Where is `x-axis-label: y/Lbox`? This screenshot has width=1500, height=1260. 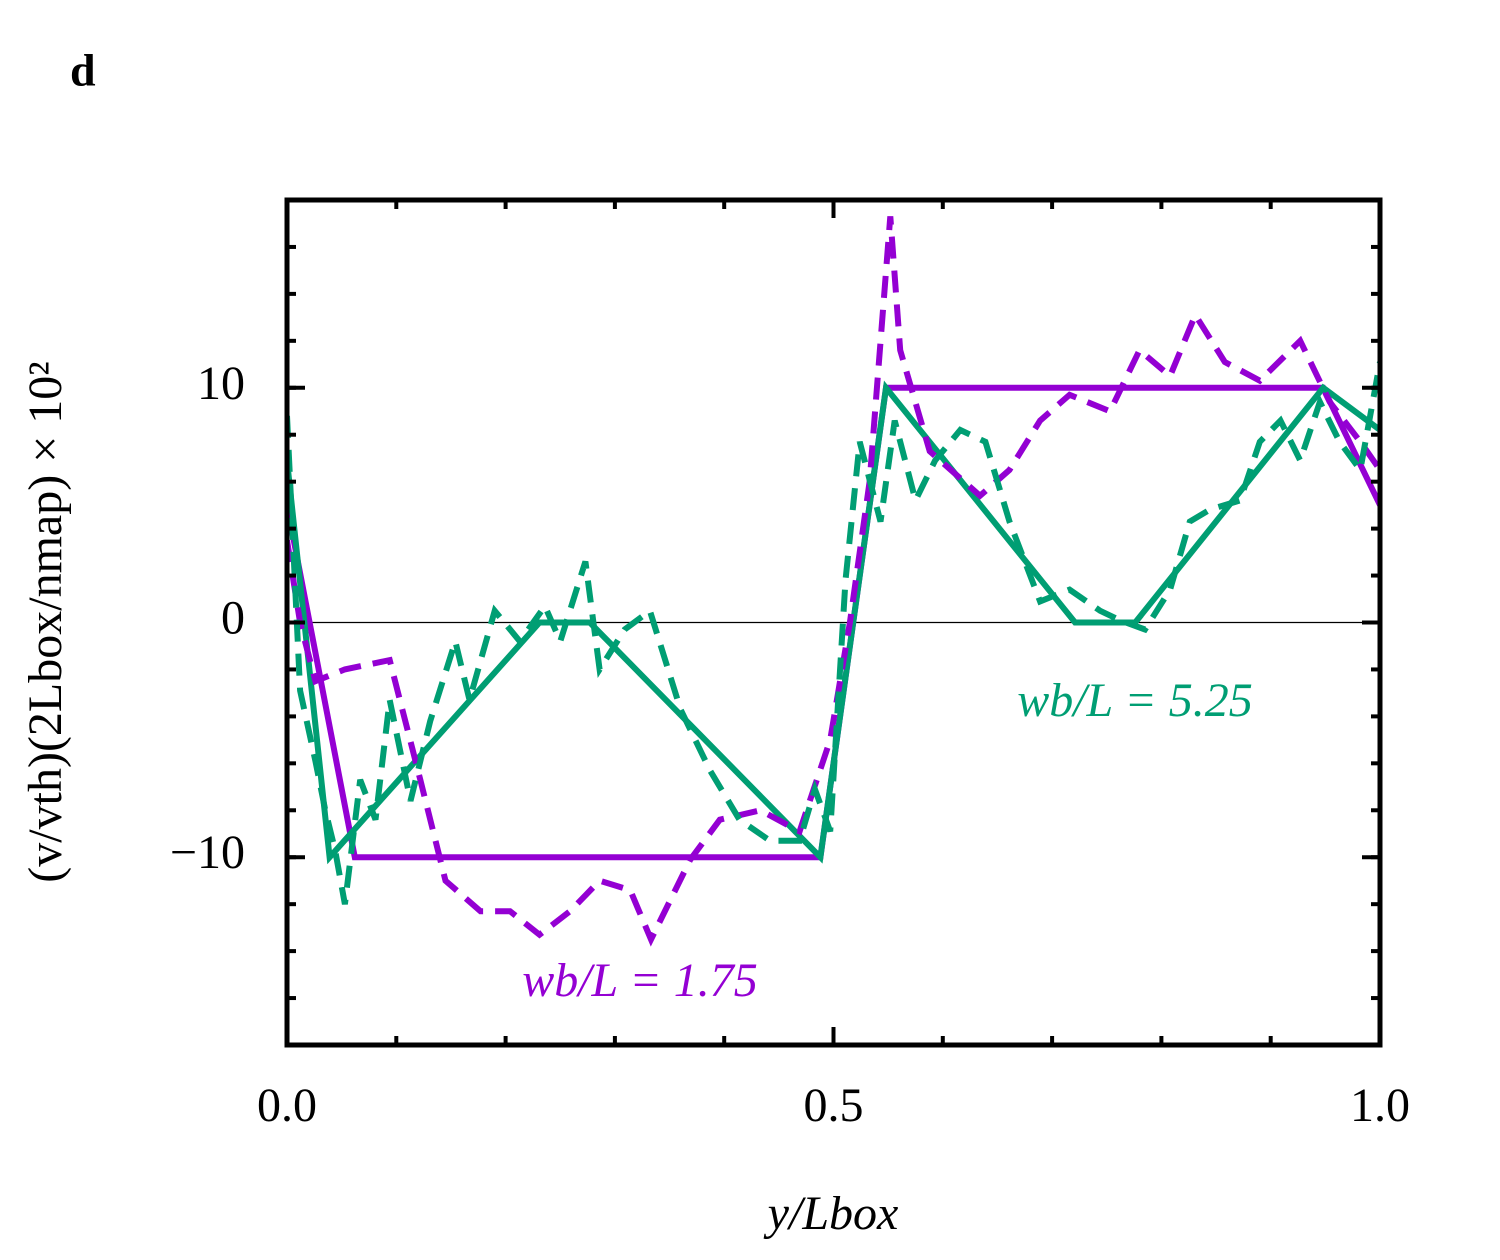 x-axis-label: y/Lbox is located at coordinates (831, 1213).